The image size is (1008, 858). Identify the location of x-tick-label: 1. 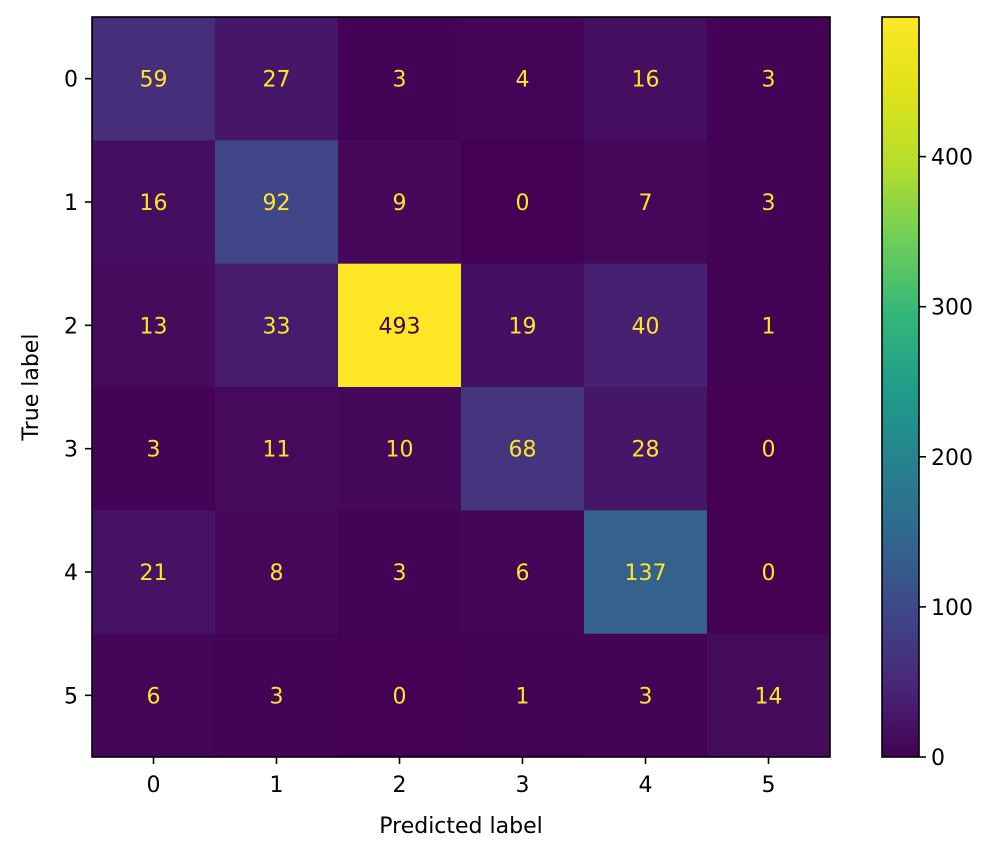
(277, 785).